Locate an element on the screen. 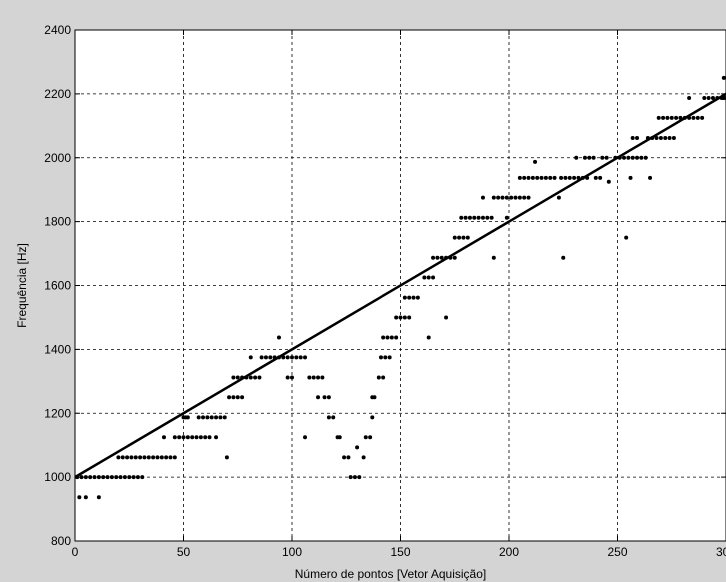 The image size is (726, 582). x-axis-label: Número de pontos [Vetor Aquisição] is located at coordinates (390, 574).